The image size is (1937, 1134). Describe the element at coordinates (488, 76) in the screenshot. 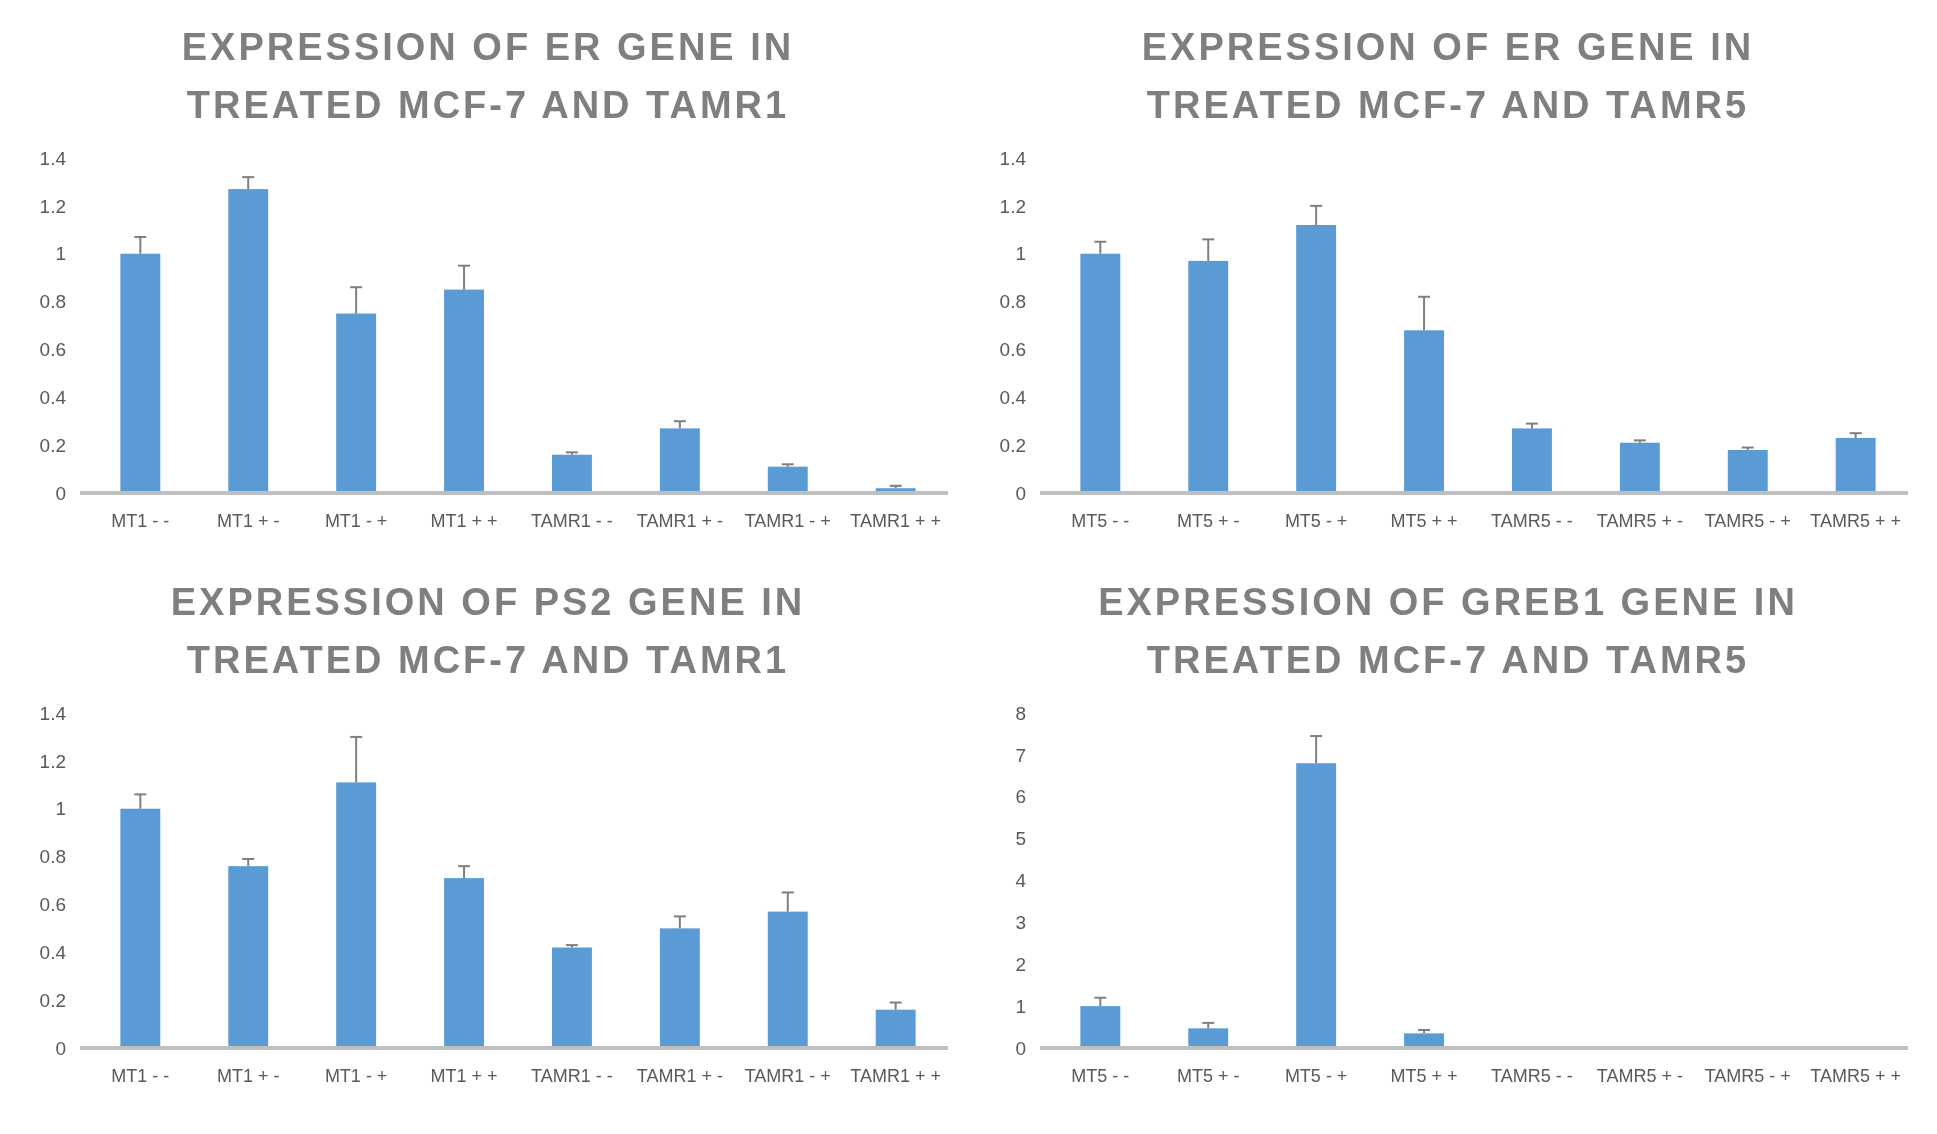

I see `chart-title: EXPRESSION OF ER GENE IN TREATED MCF-7 AND TAMR1` at that location.